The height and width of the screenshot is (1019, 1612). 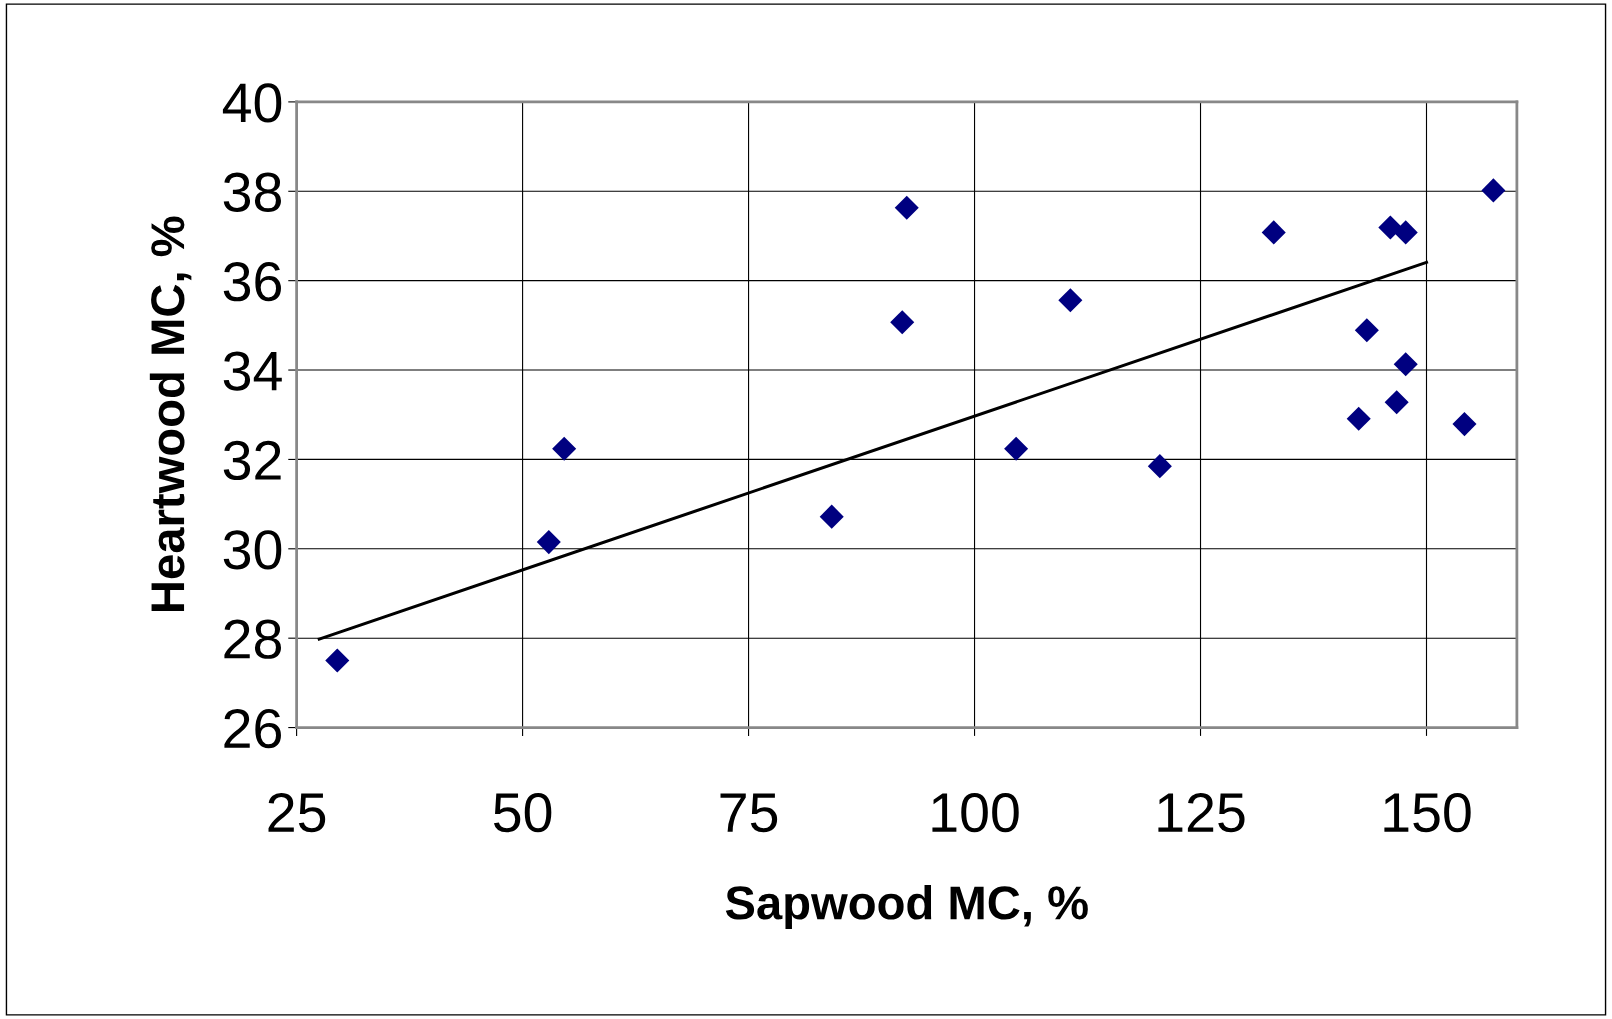 What do you see at coordinates (252, 371) in the screenshot?
I see `y-tick-label: 34` at bounding box center [252, 371].